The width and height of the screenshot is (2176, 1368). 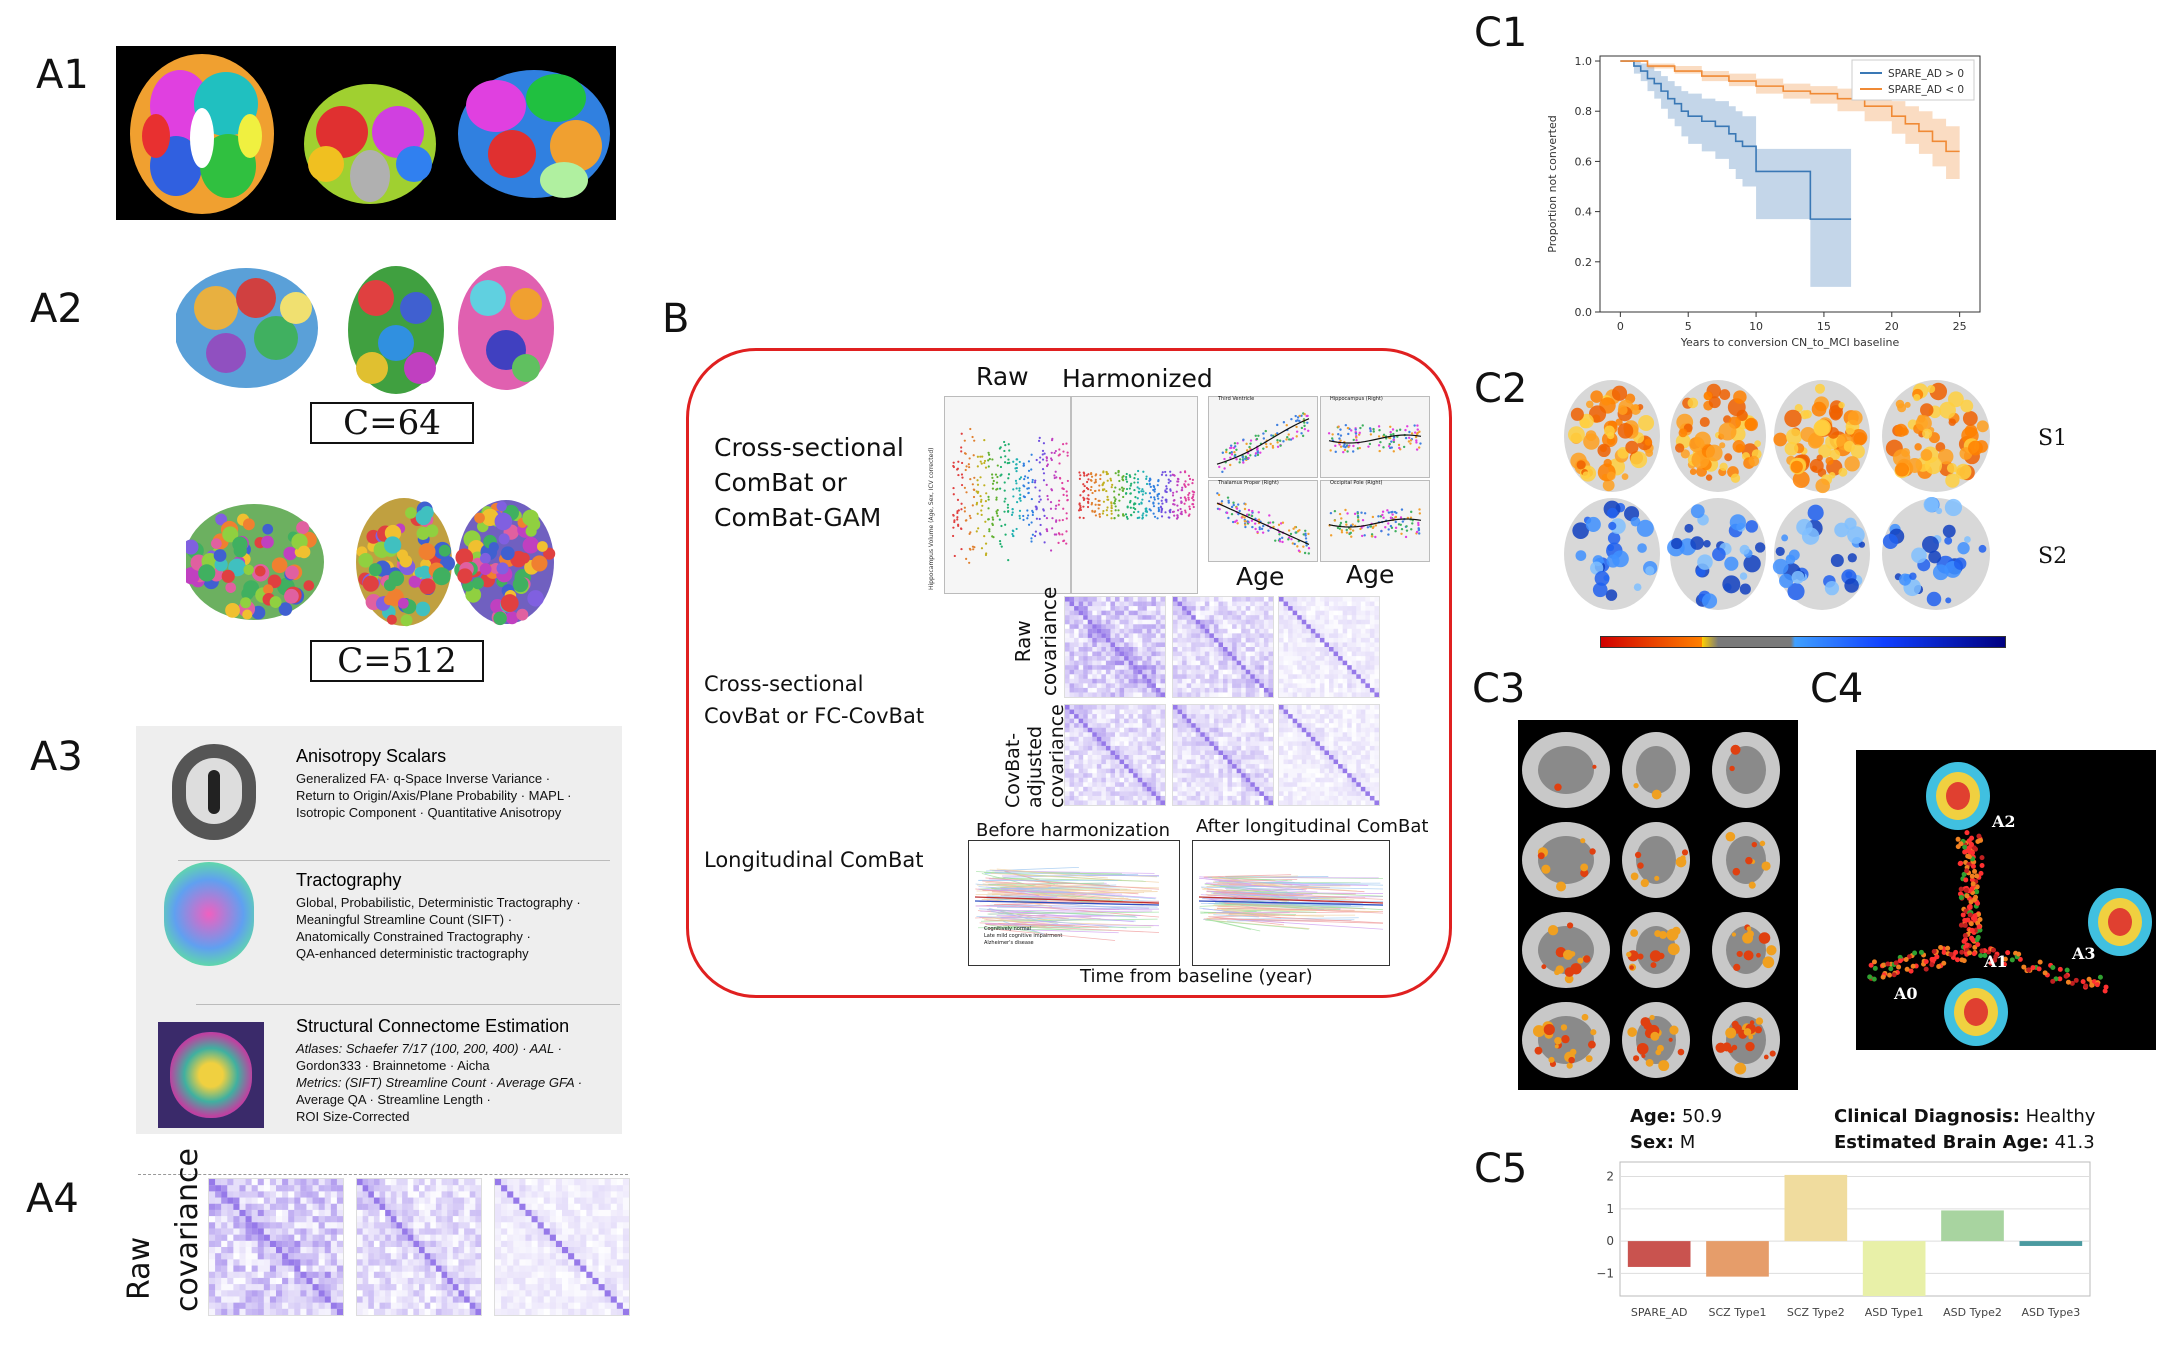 I want to click on panel-label-a2: A2, so click(x=56, y=309).